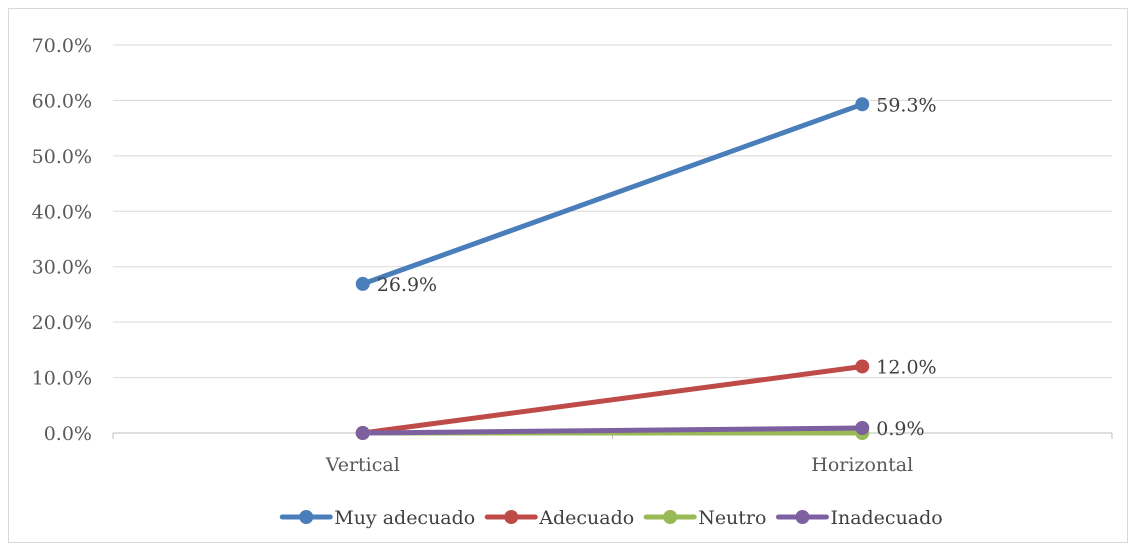 The width and height of the screenshot is (1130, 545). Describe the element at coordinates (862, 465) in the screenshot. I see `x-tick-label: Horizontal` at that location.